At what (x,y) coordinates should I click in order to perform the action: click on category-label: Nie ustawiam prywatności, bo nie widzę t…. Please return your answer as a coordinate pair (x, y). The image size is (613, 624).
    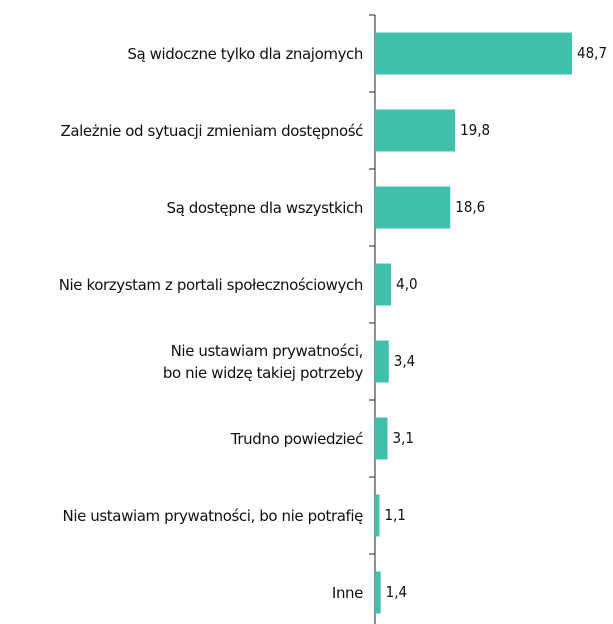
    Looking at the image, I should click on (263, 361).